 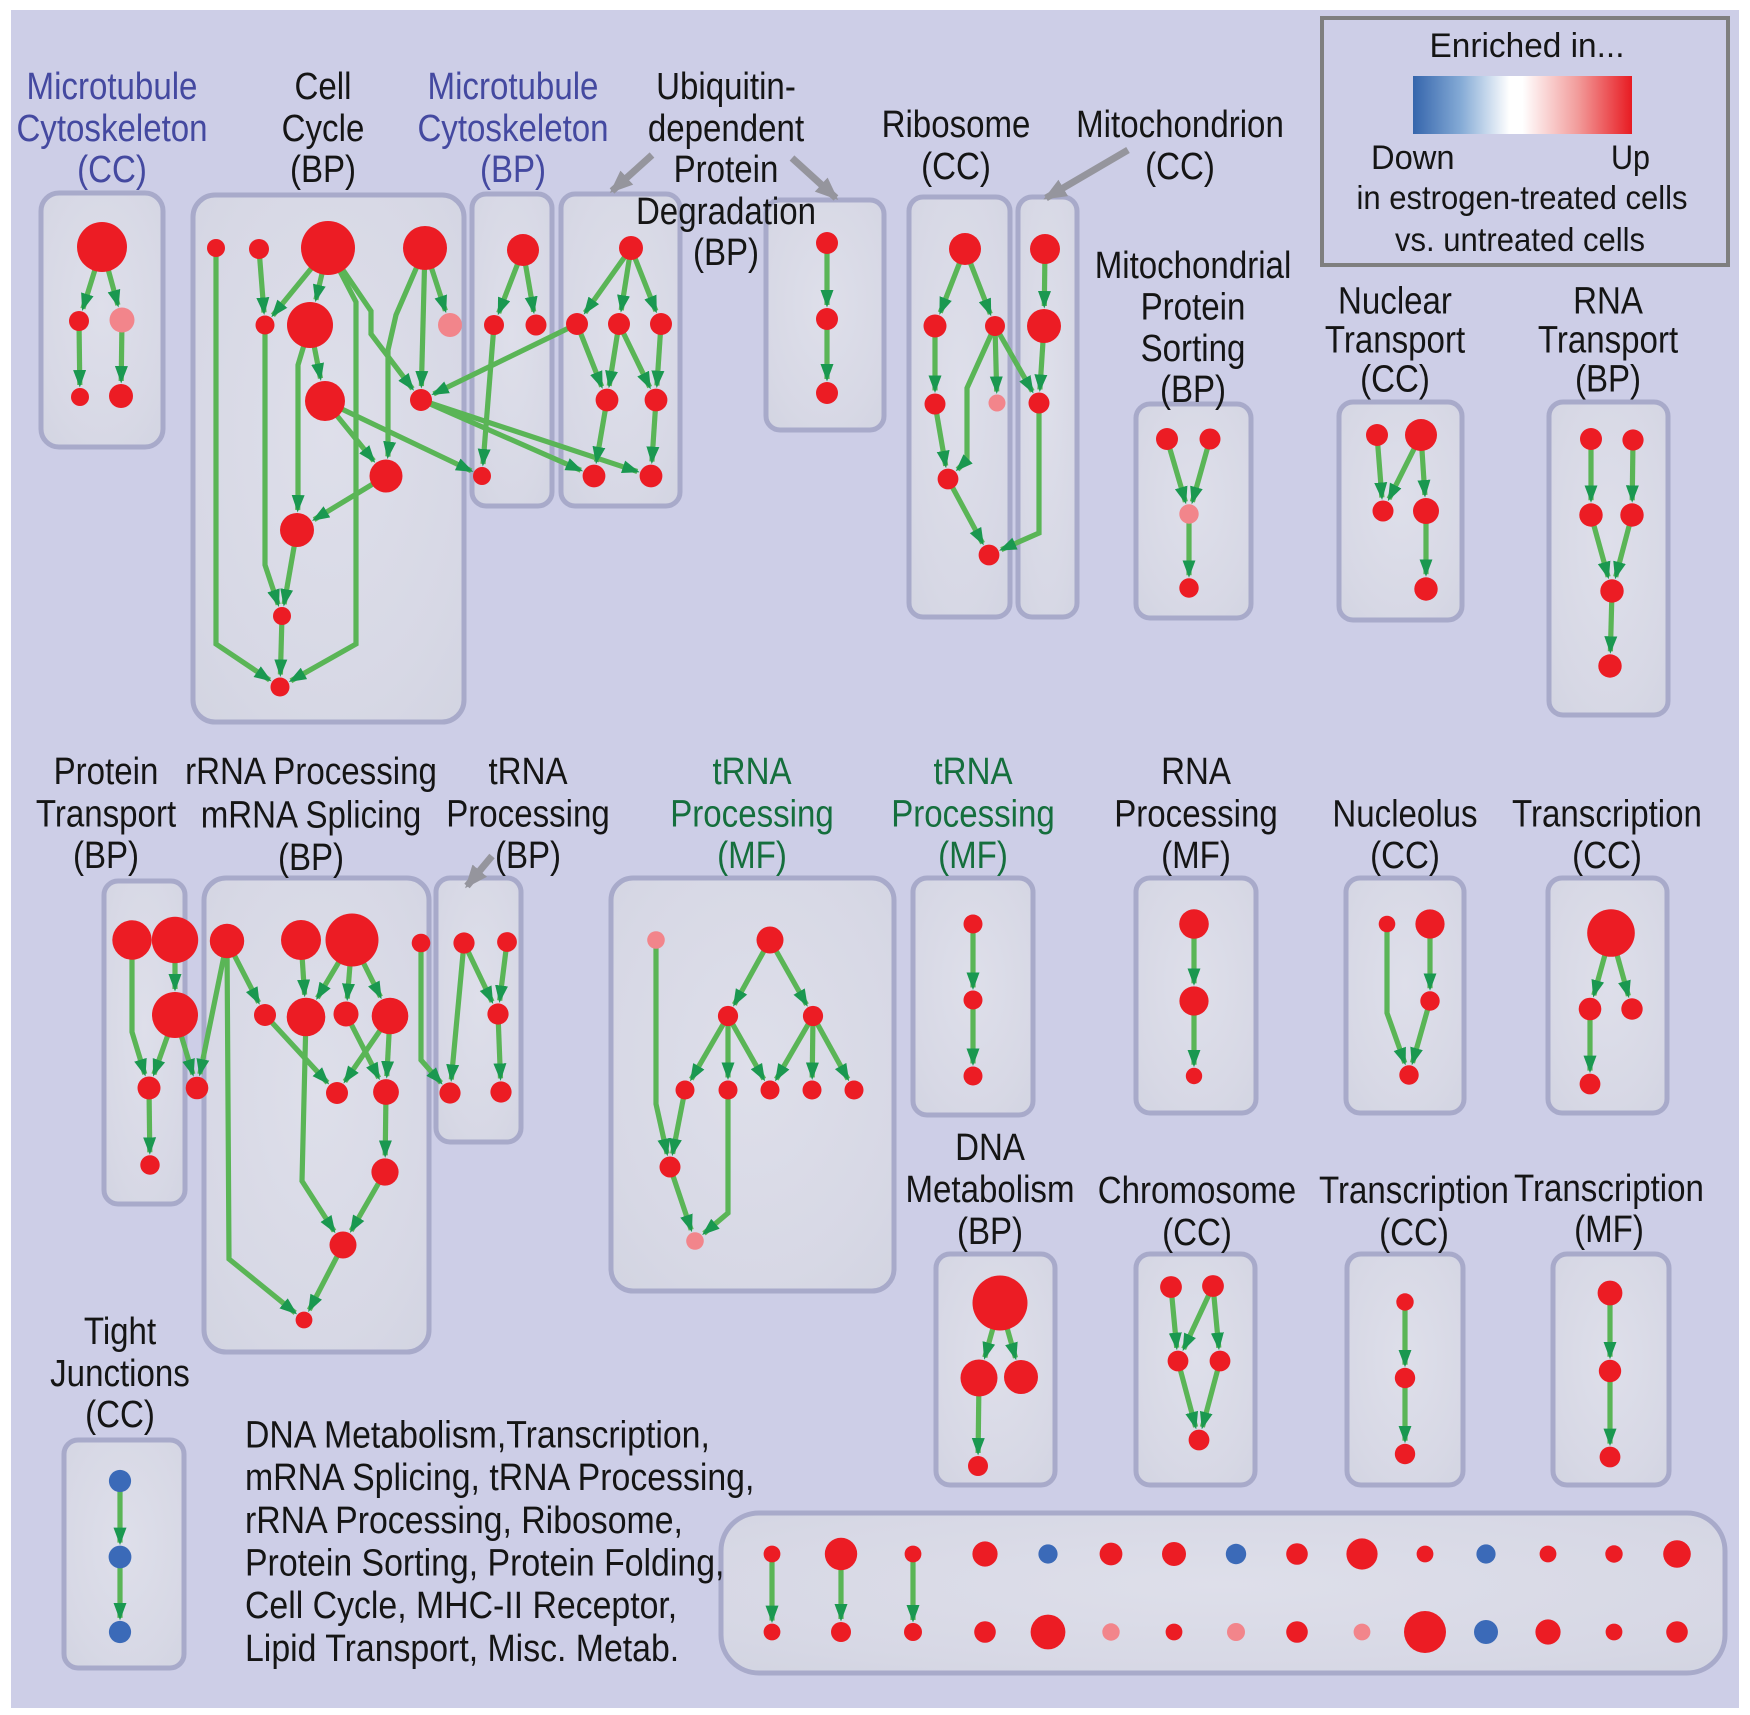 What do you see at coordinates (1522, 197) in the screenshot?
I see `svg-text: in estrogen-treated cells` at bounding box center [1522, 197].